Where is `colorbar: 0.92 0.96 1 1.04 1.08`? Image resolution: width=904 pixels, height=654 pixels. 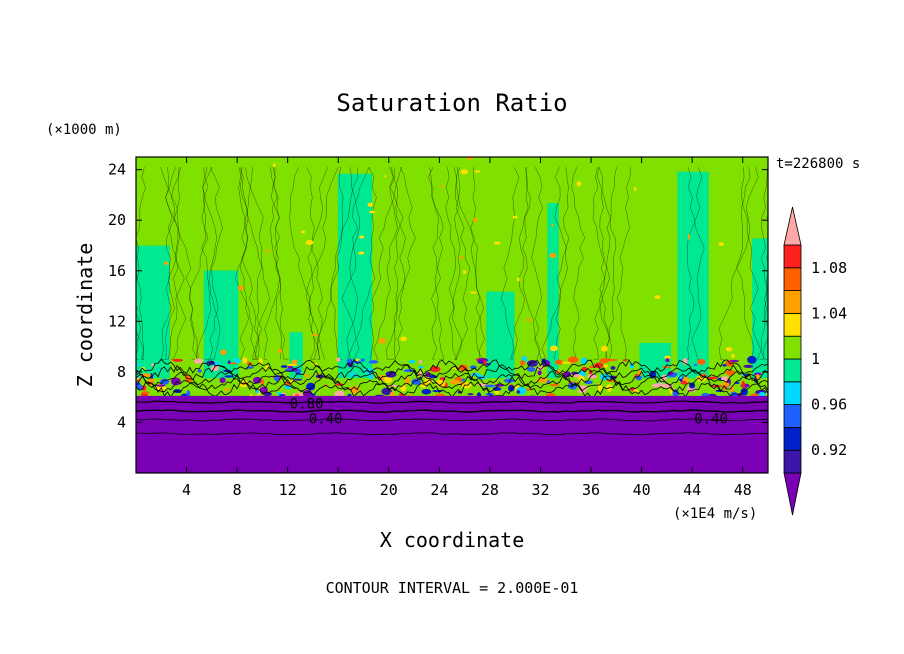
colorbar: 0.92 0.96 1 1.04 1.08 is located at coordinates (815, 361).